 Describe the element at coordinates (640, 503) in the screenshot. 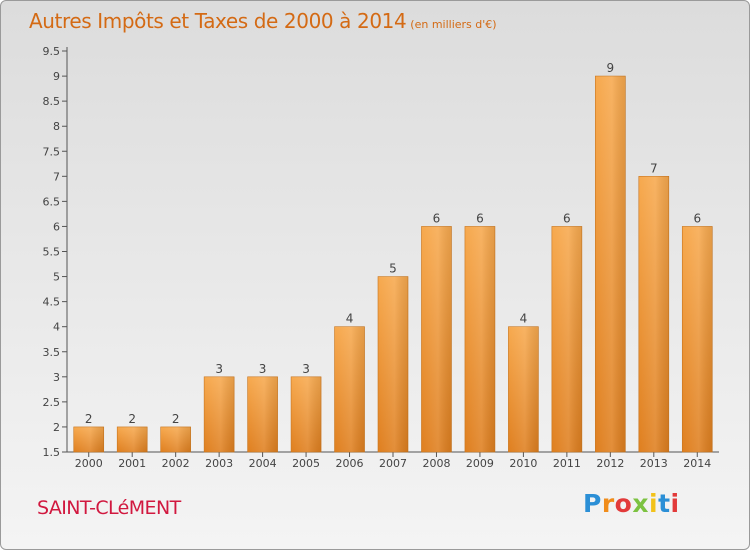

I see `logo-letter: x` at that location.